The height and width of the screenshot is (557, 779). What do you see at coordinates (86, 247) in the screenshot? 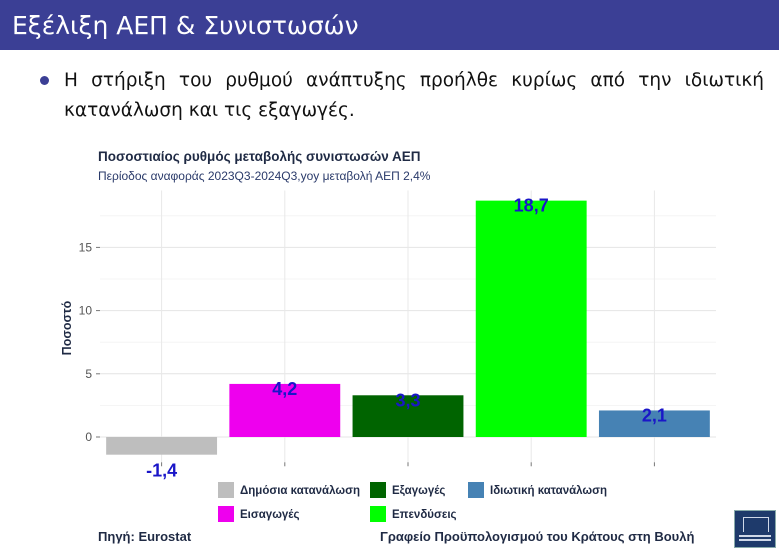
I see `y-tick-label: 15` at bounding box center [86, 247].